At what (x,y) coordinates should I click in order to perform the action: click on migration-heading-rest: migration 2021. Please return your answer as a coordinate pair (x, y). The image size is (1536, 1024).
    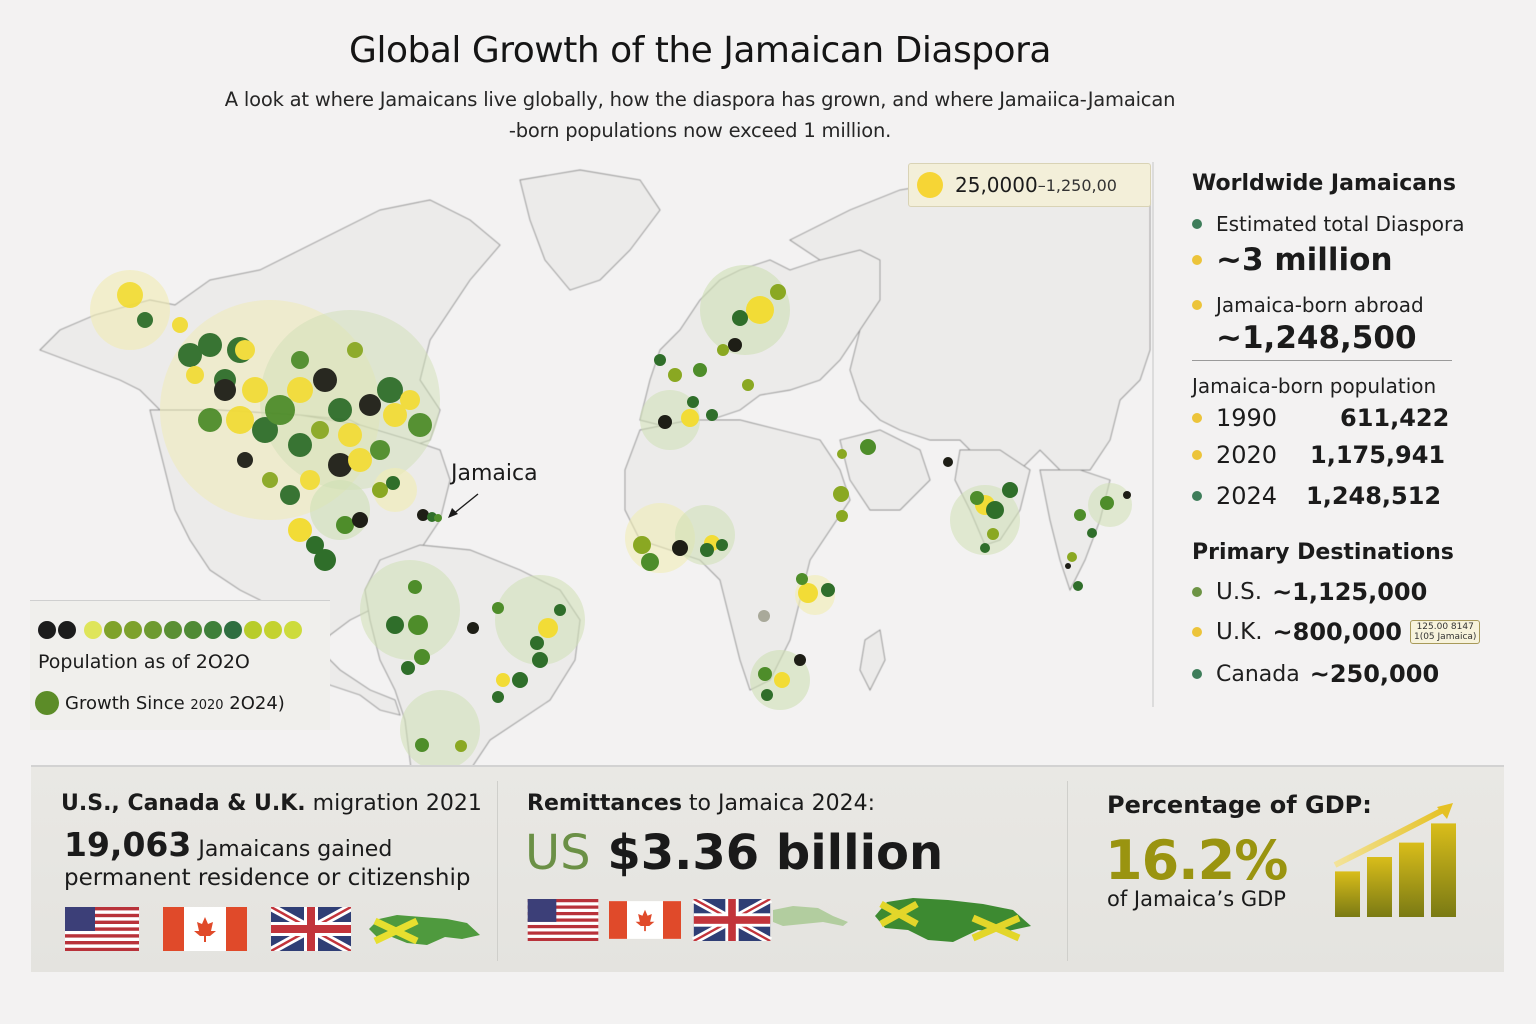
    Looking at the image, I should click on (393, 803).